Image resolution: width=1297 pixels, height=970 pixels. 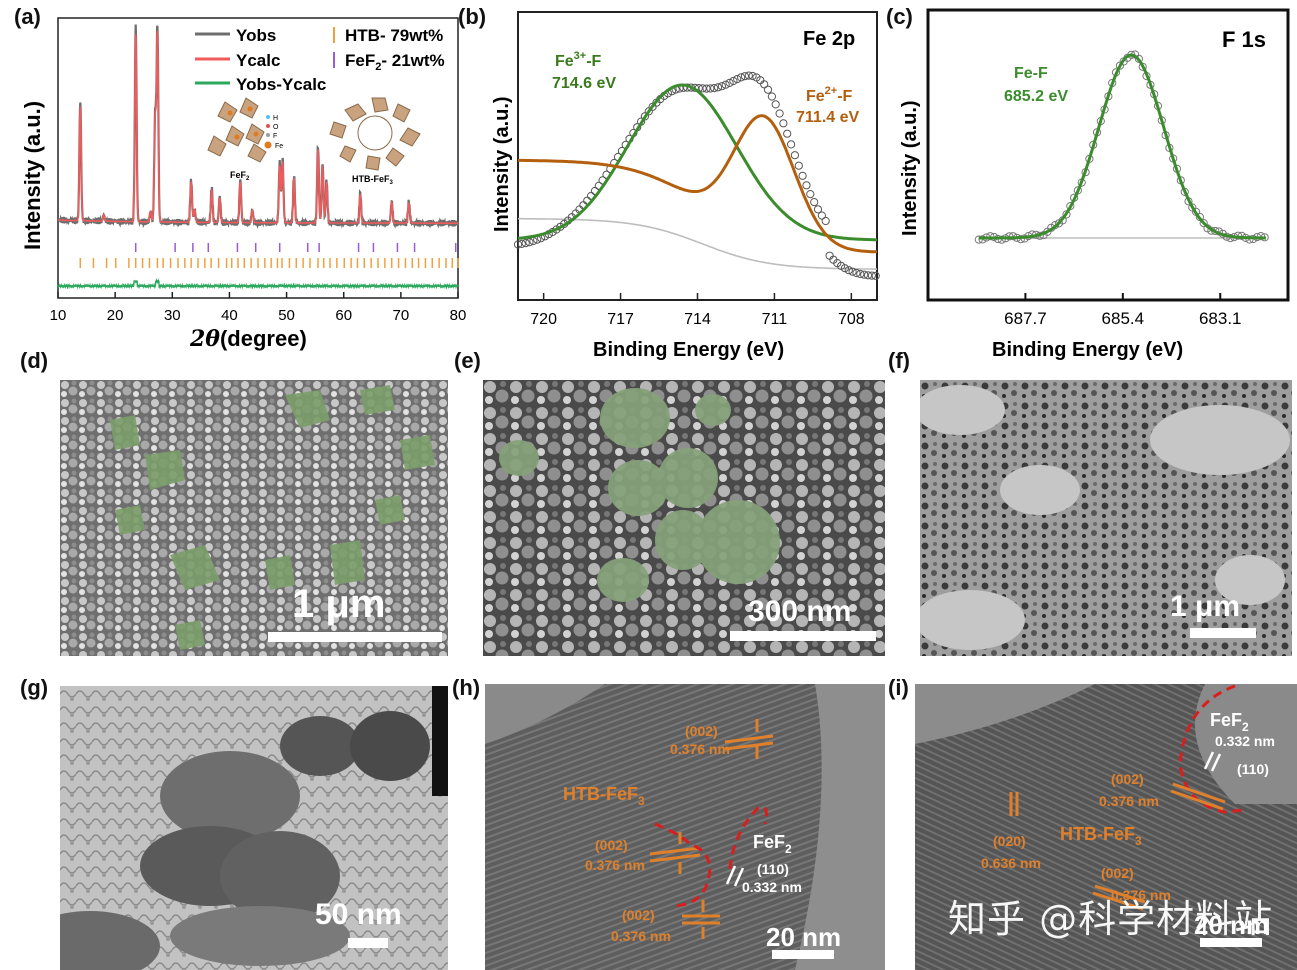 I want to click on i-ann2-plane: (020), so click(x=1009, y=841).